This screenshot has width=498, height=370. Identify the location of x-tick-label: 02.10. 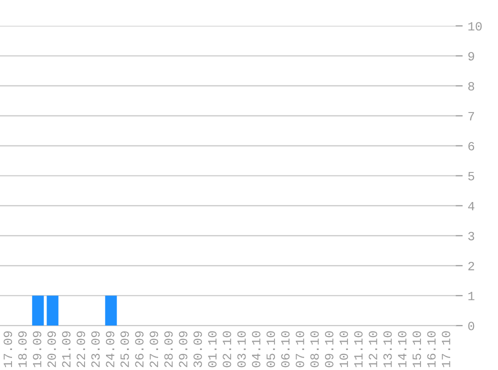
(227, 349).